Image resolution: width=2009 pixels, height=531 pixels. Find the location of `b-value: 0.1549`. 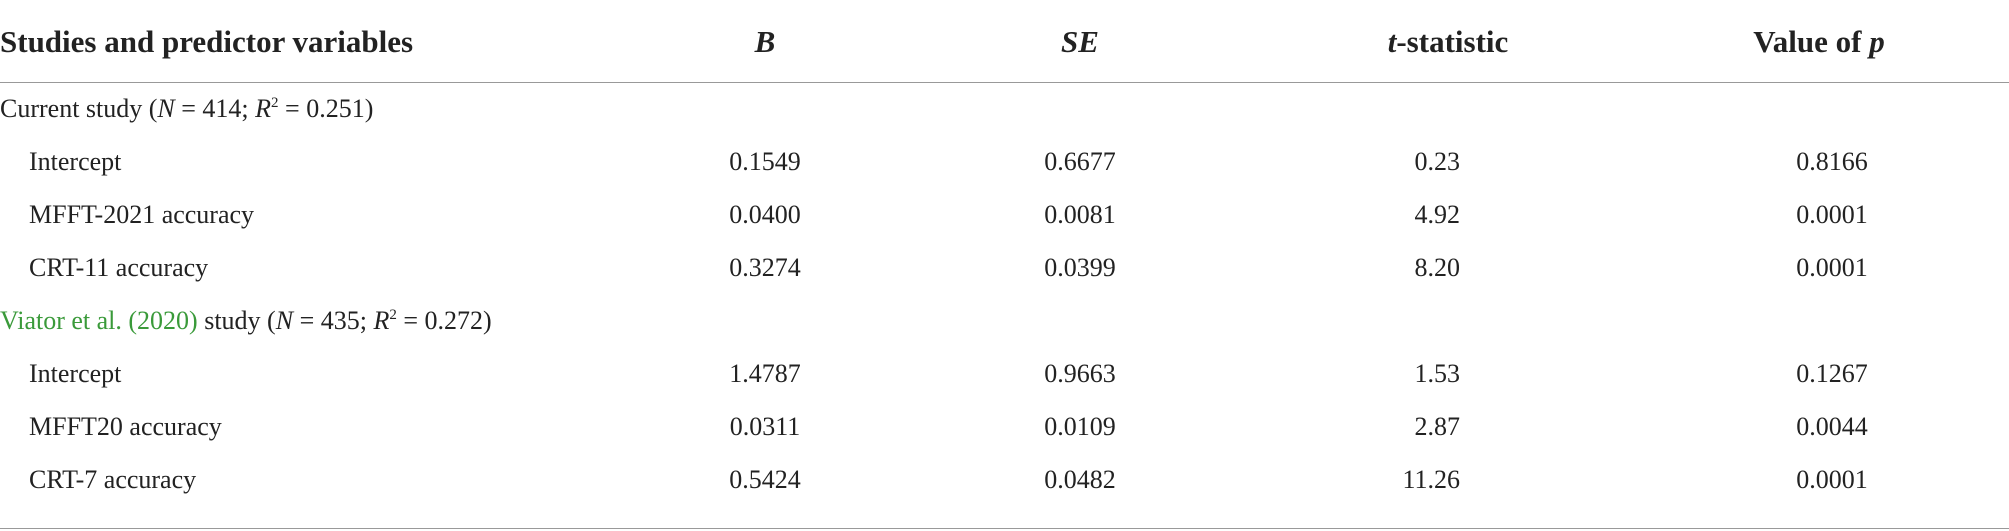

b-value: 0.1549 is located at coordinates (765, 161).